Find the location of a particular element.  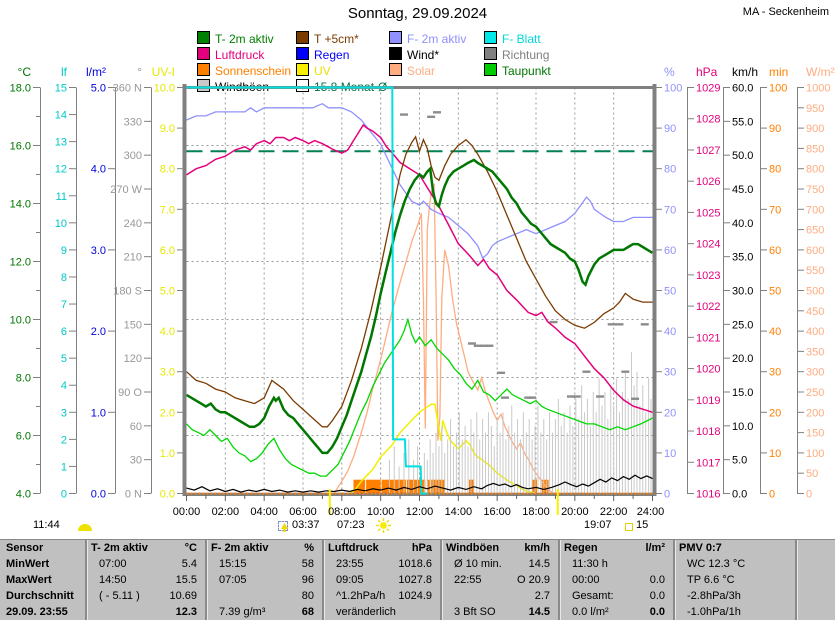

tick-label: 4.0 is located at coordinates (23, 495).